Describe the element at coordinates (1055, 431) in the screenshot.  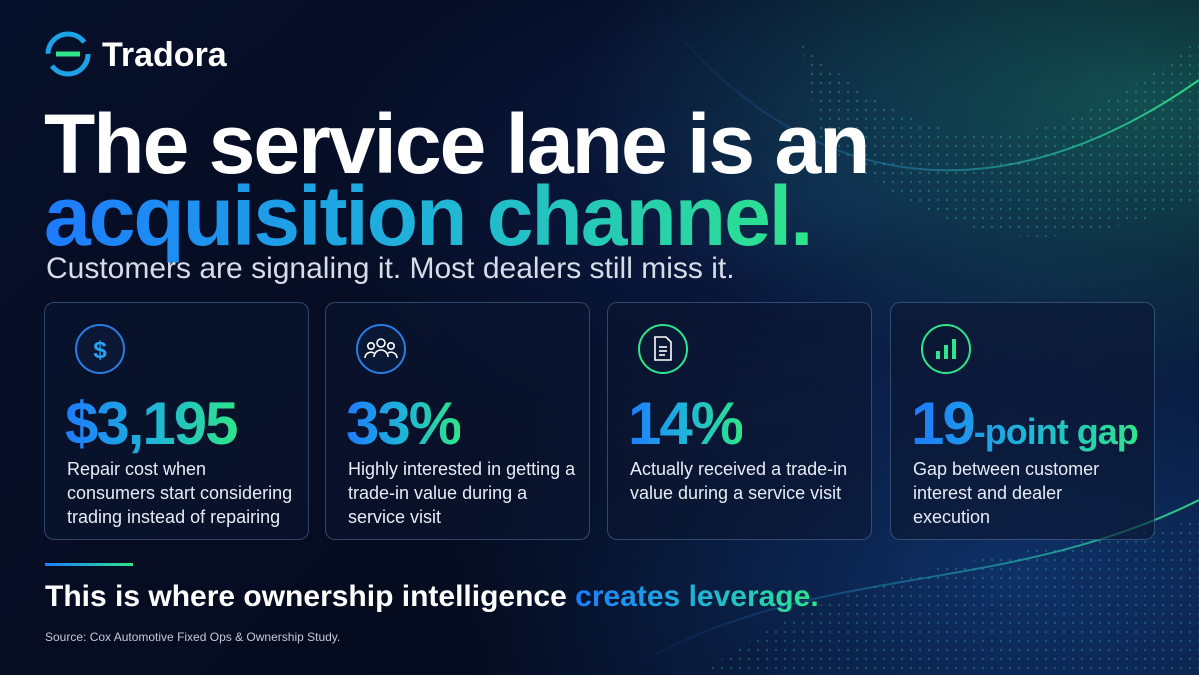
I see `stat-suffix: -point gap` at that location.